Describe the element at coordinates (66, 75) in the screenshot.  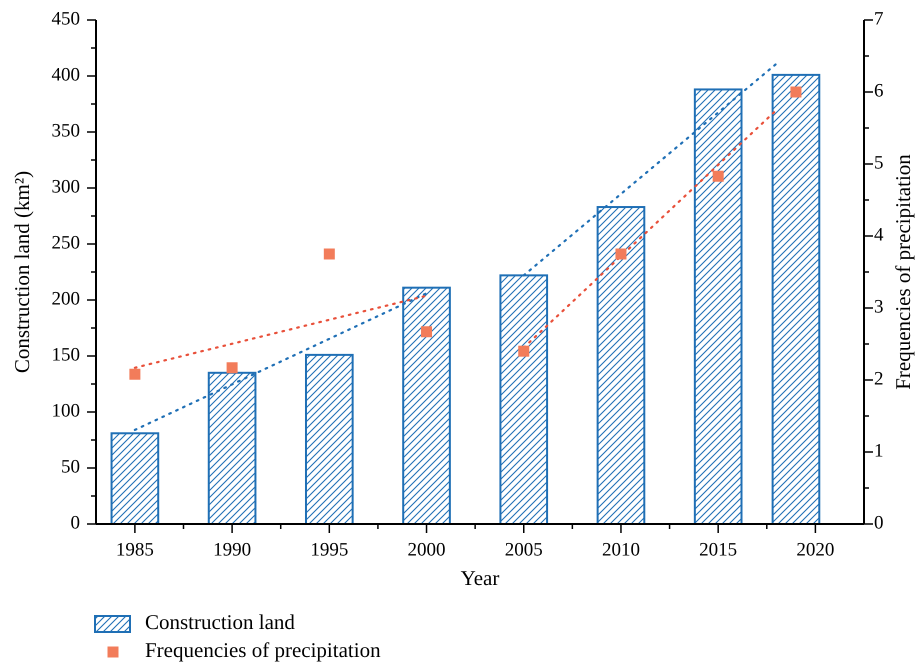
I see `y-tick-label: 400` at that location.